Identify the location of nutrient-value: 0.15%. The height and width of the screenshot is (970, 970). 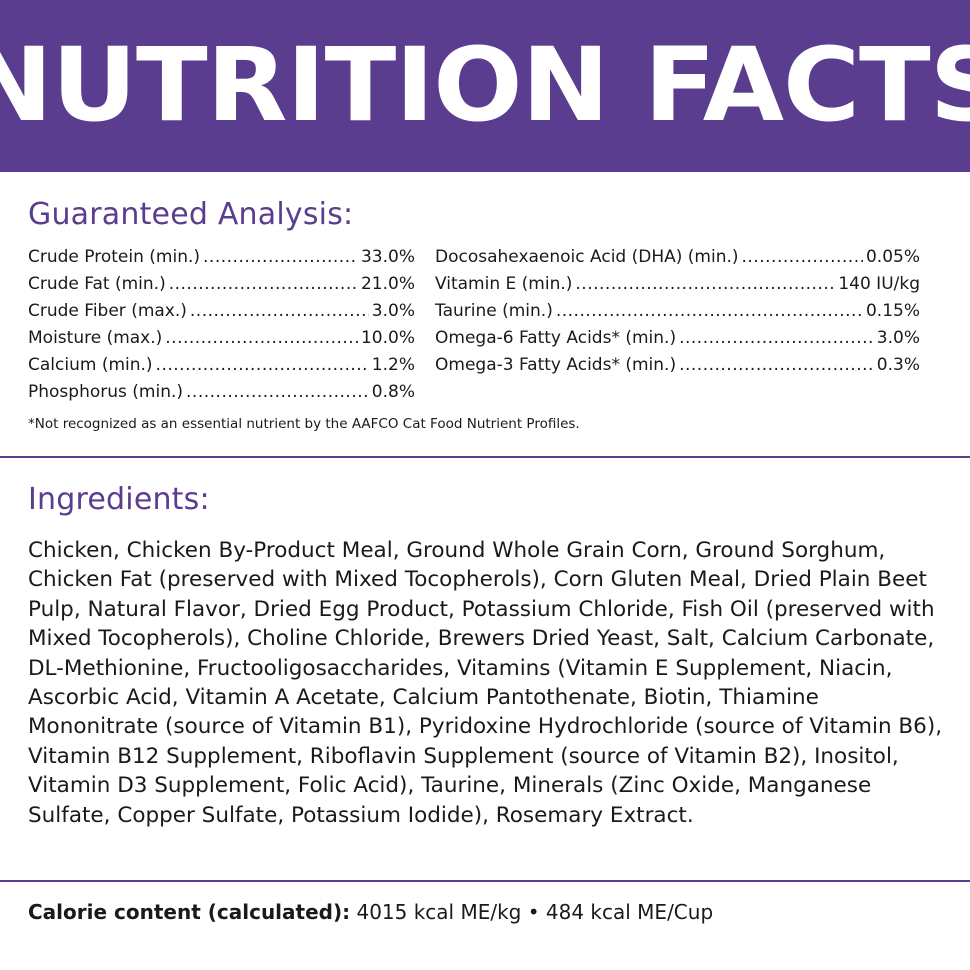
(892, 311).